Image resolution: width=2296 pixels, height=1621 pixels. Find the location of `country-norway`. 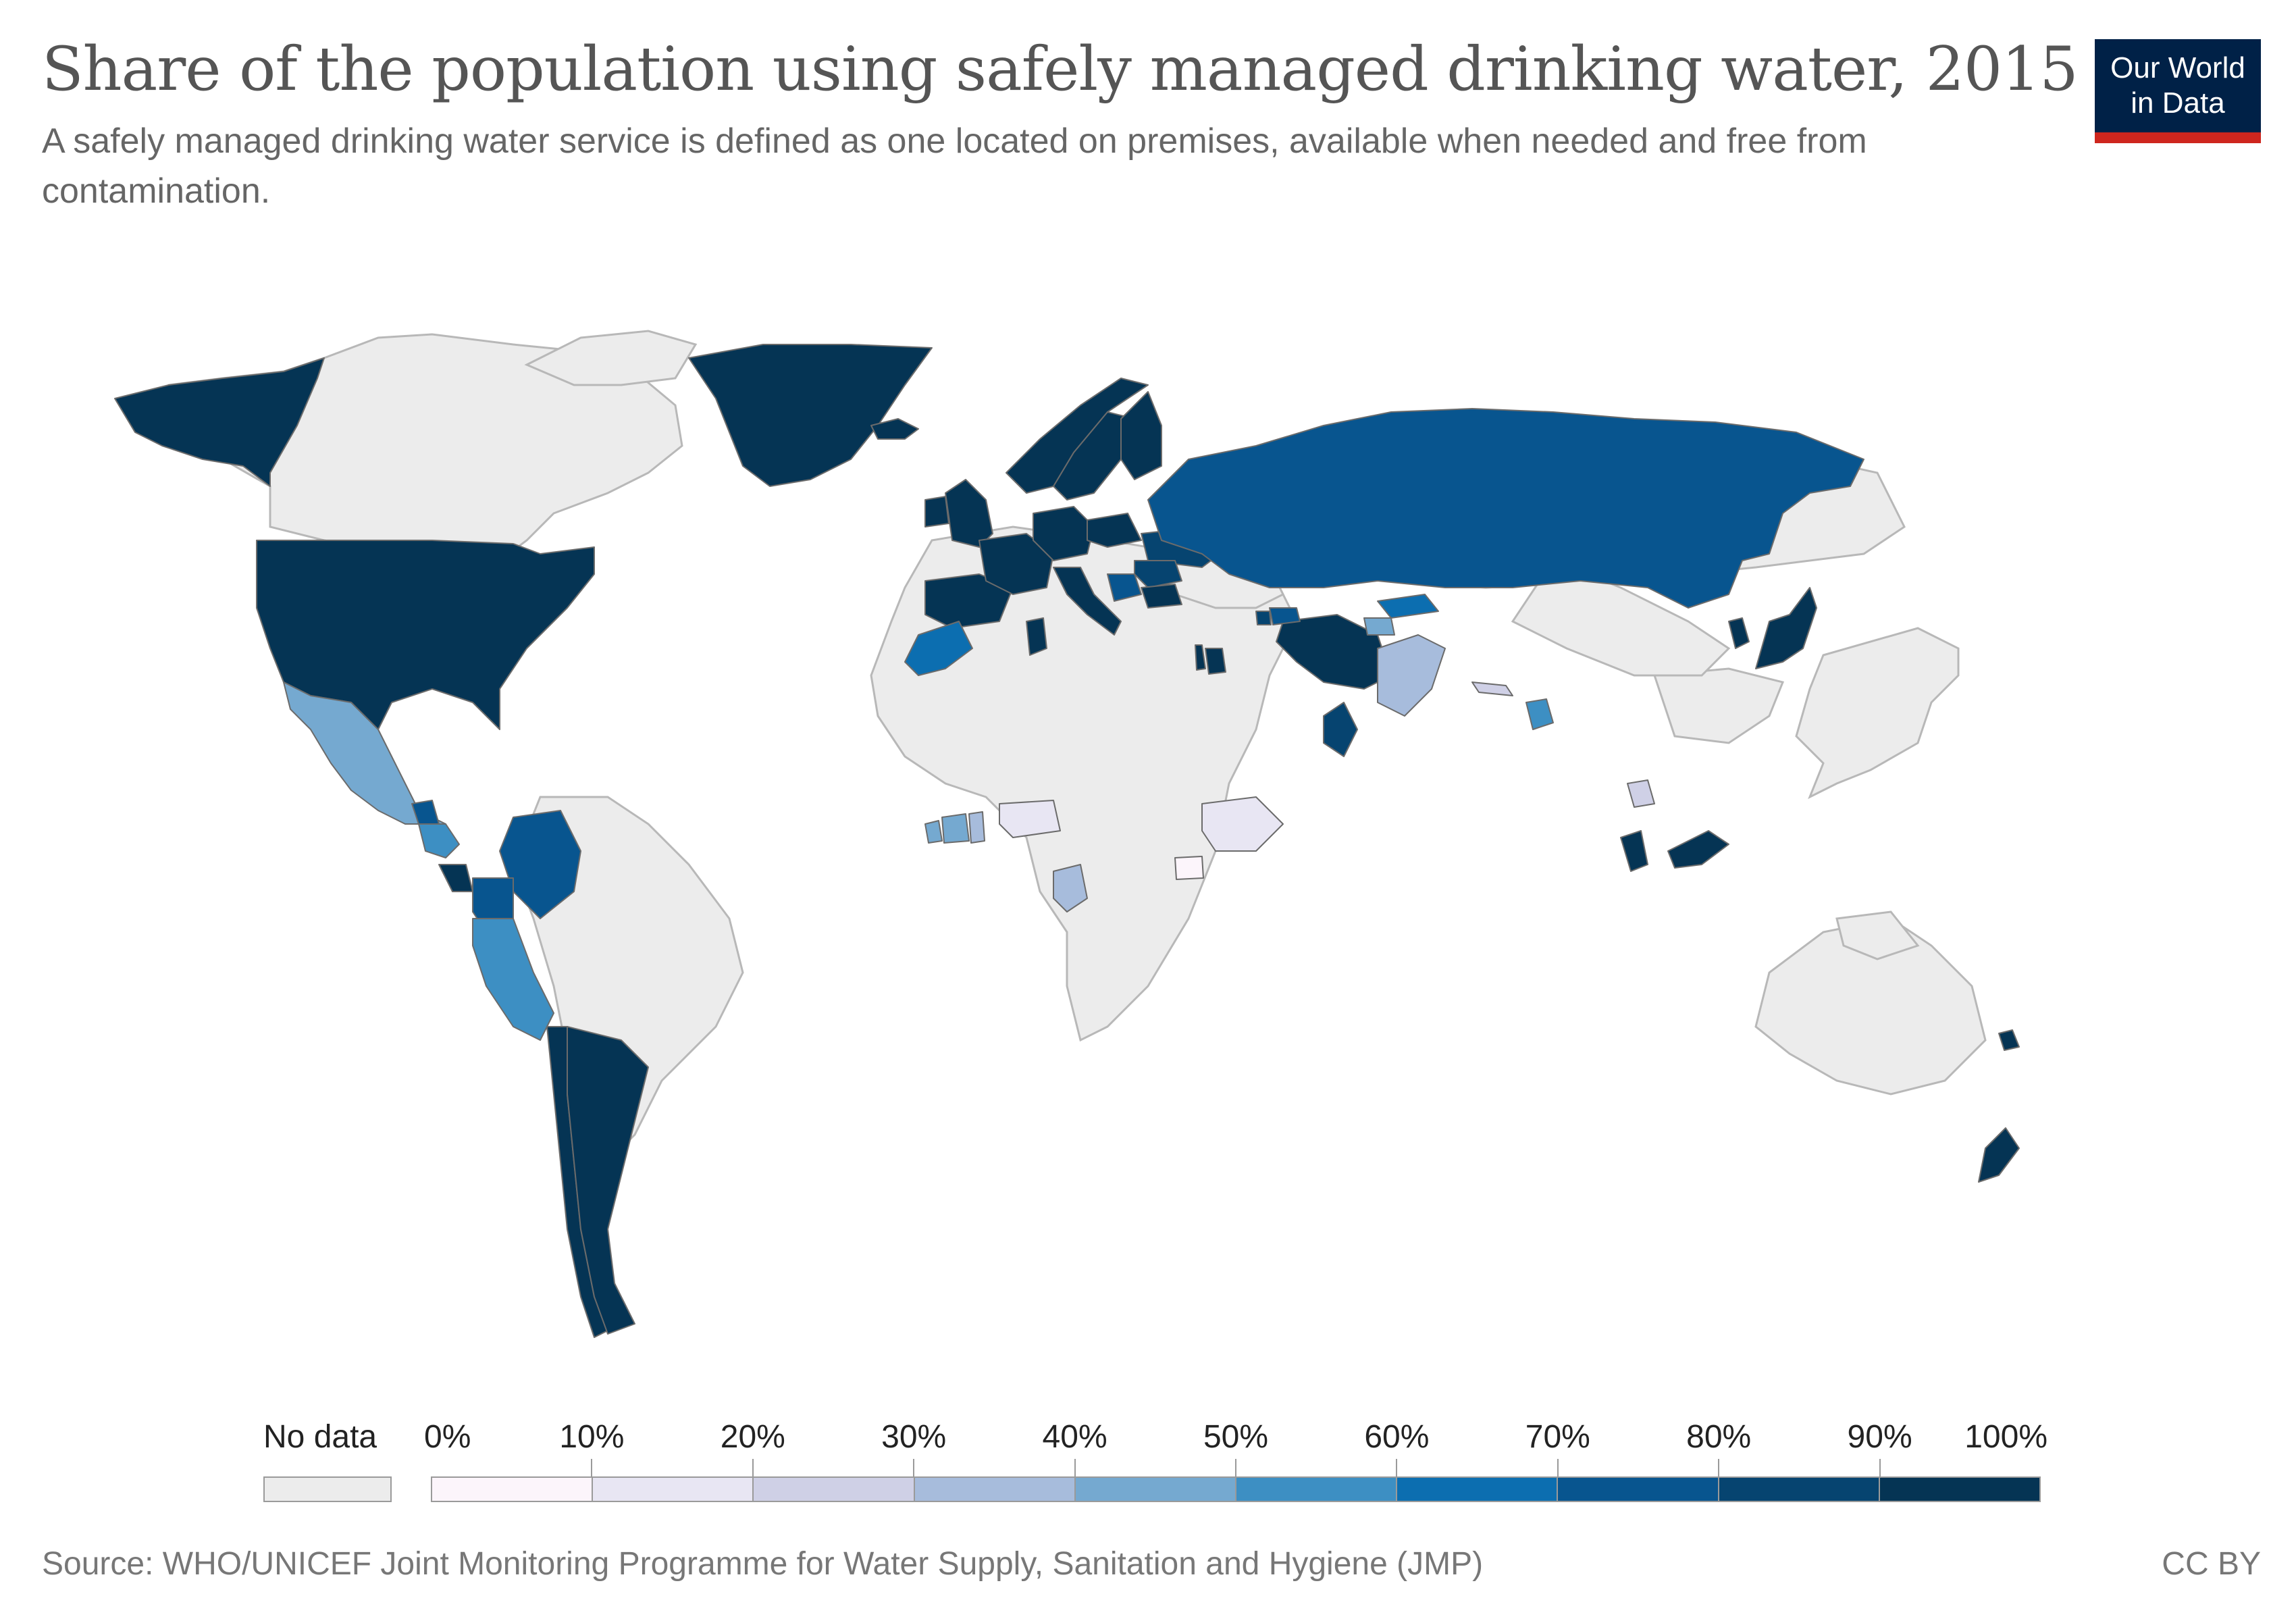

country-norway is located at coordinates (1077, 436).